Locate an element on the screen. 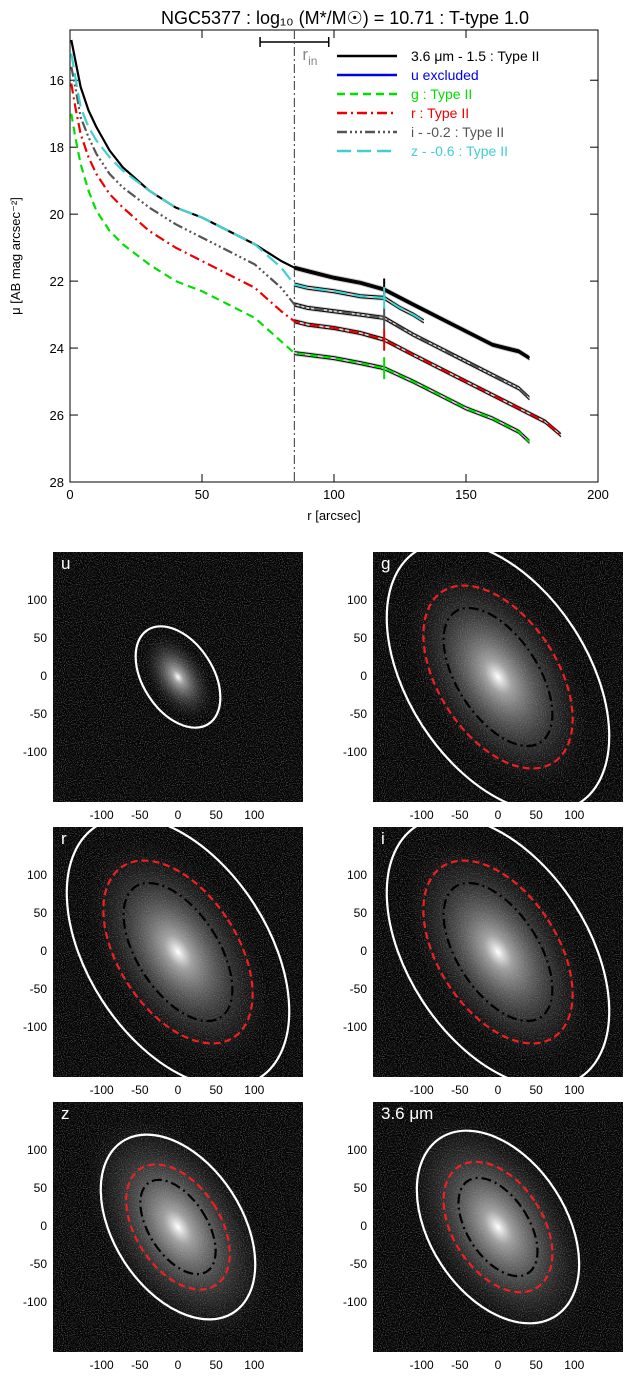 The image size is (639, 1377). r-in-label-r: r is located at coordinates (305, 54).